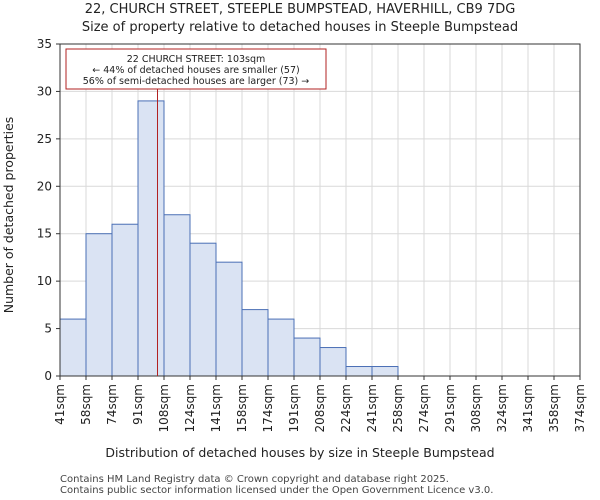  Describe the element at coordinates (216, 408) in the screenshot. I see `x-tick-label: 141sqm` at that location.